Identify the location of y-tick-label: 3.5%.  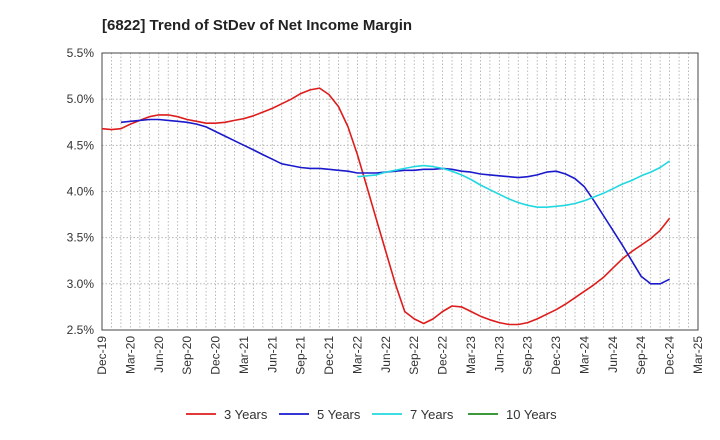
(81, 238).